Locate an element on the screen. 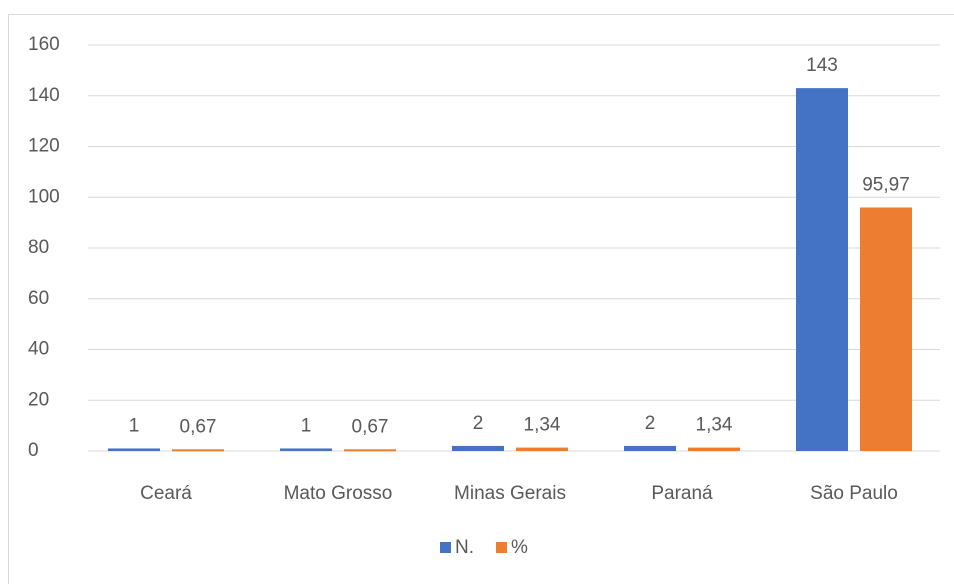 This screenshot has width=954, height=584. data-label: 143 is located at coordinates (822, 65).